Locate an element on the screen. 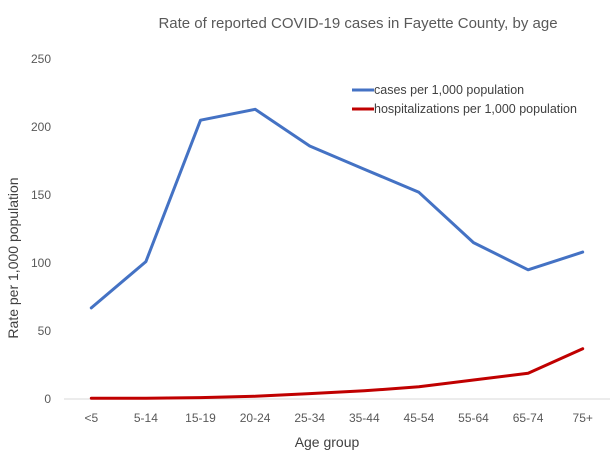 The image size is (612, 457). x-tick-label: 20-24 is located at coordinates (255, 418).